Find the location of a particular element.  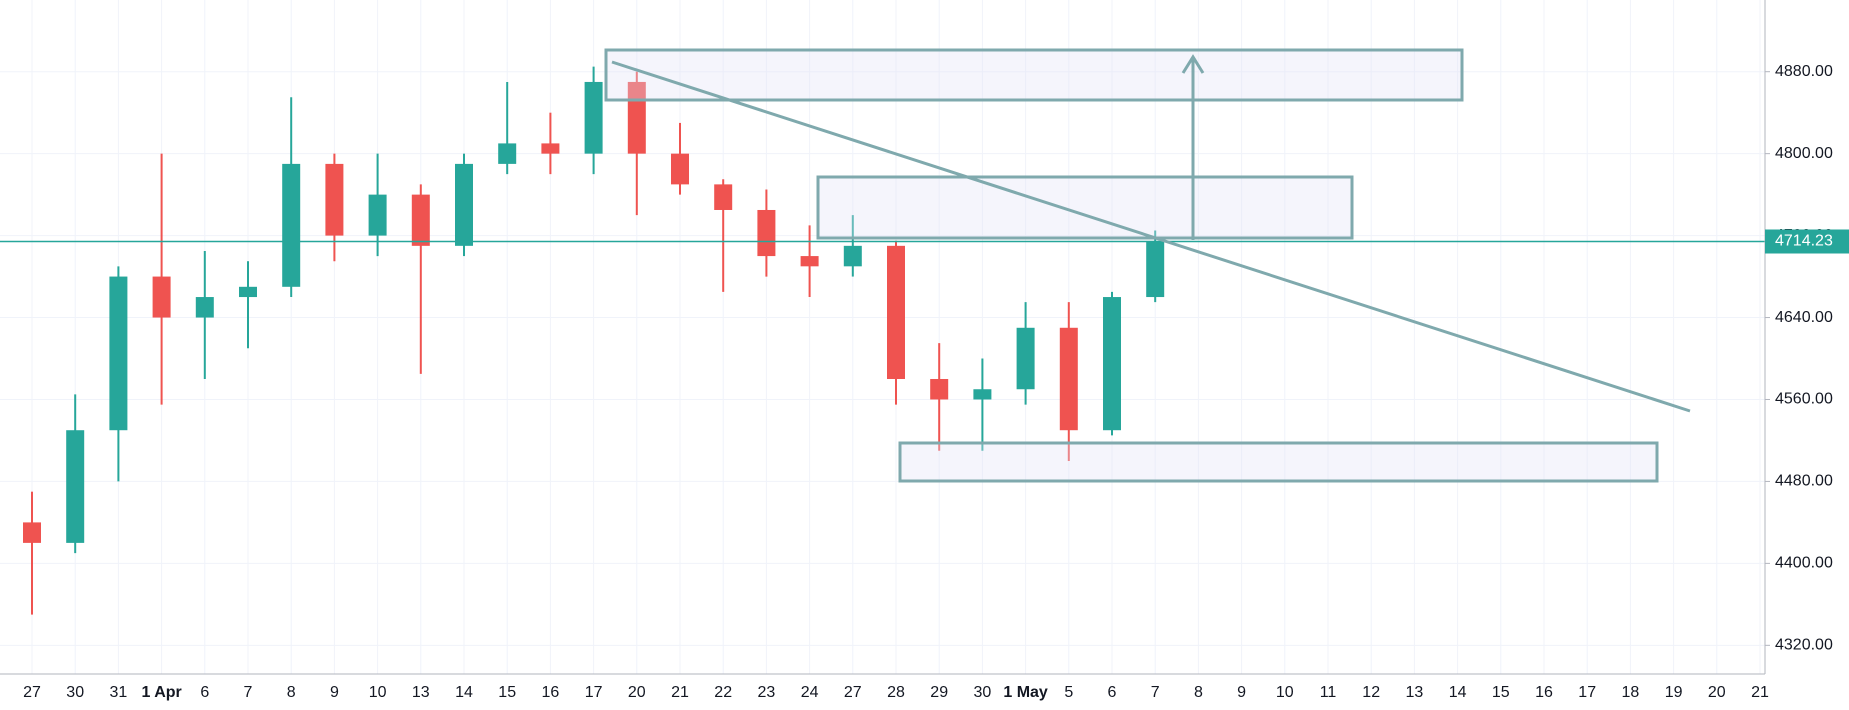

y-tick-label: 4320.00 is located at coordinates (1804, 645).